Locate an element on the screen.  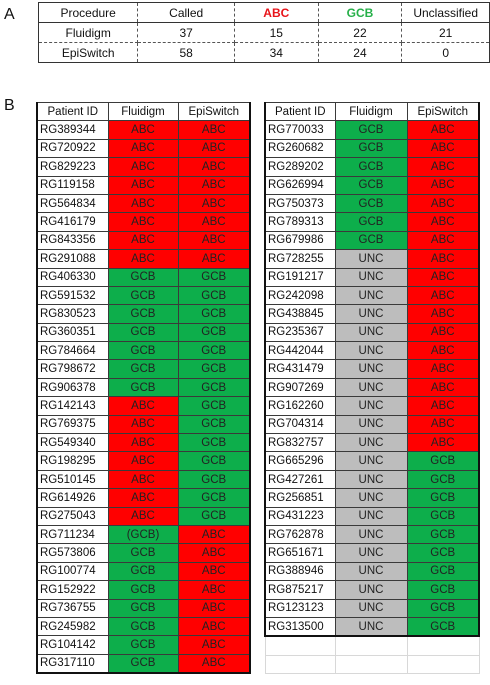
patient-id-cell: RG438845 is located at coordinates (300, 314).